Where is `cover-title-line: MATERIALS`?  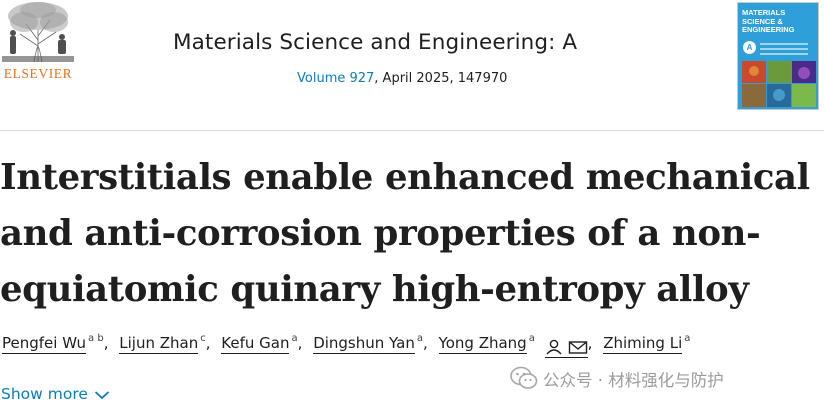
cover-title-line: MATERIALS is located at coordinates (764, 12).